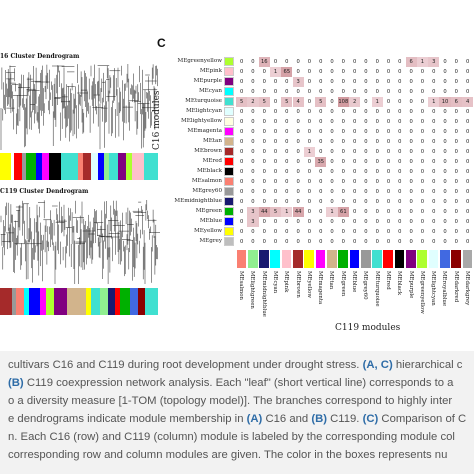  I want to click on column-label: MElightcyan, so click(433, 288).